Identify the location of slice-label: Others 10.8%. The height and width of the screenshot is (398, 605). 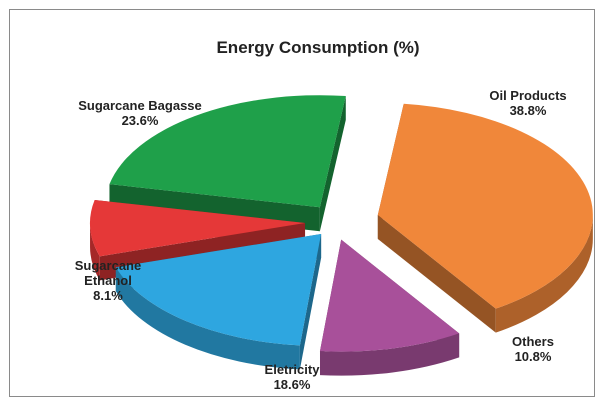
(533, 349).